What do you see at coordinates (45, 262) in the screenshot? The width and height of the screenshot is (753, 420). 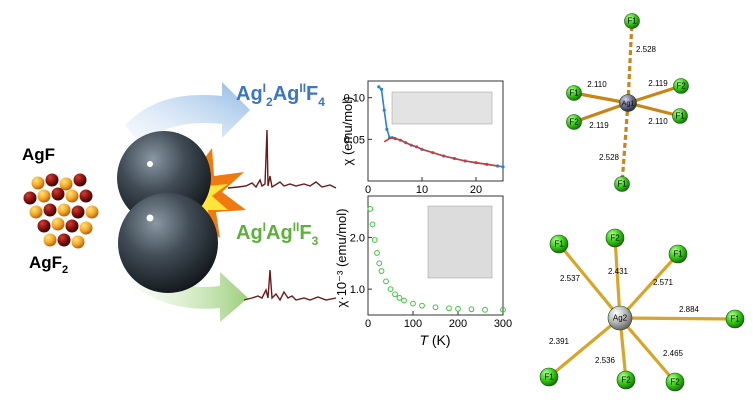 I see `reactant-agf2-base: AgF` at bounding box center [45, 262].